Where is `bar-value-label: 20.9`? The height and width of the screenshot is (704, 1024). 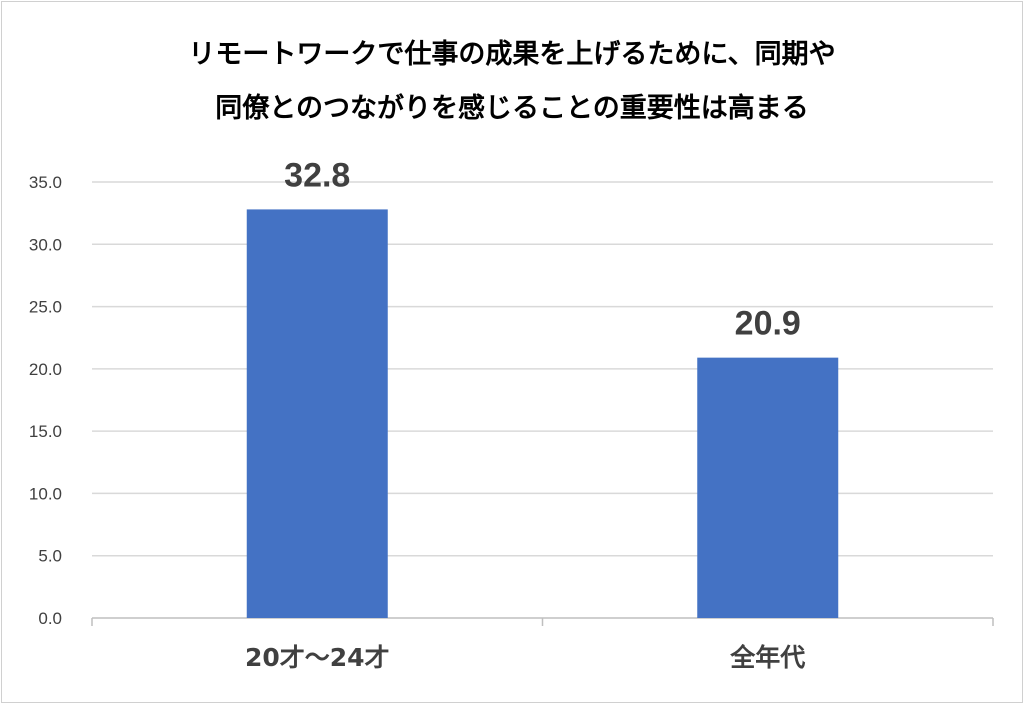
bar-value-label: 20.9 is located at coordinates (768, 324).